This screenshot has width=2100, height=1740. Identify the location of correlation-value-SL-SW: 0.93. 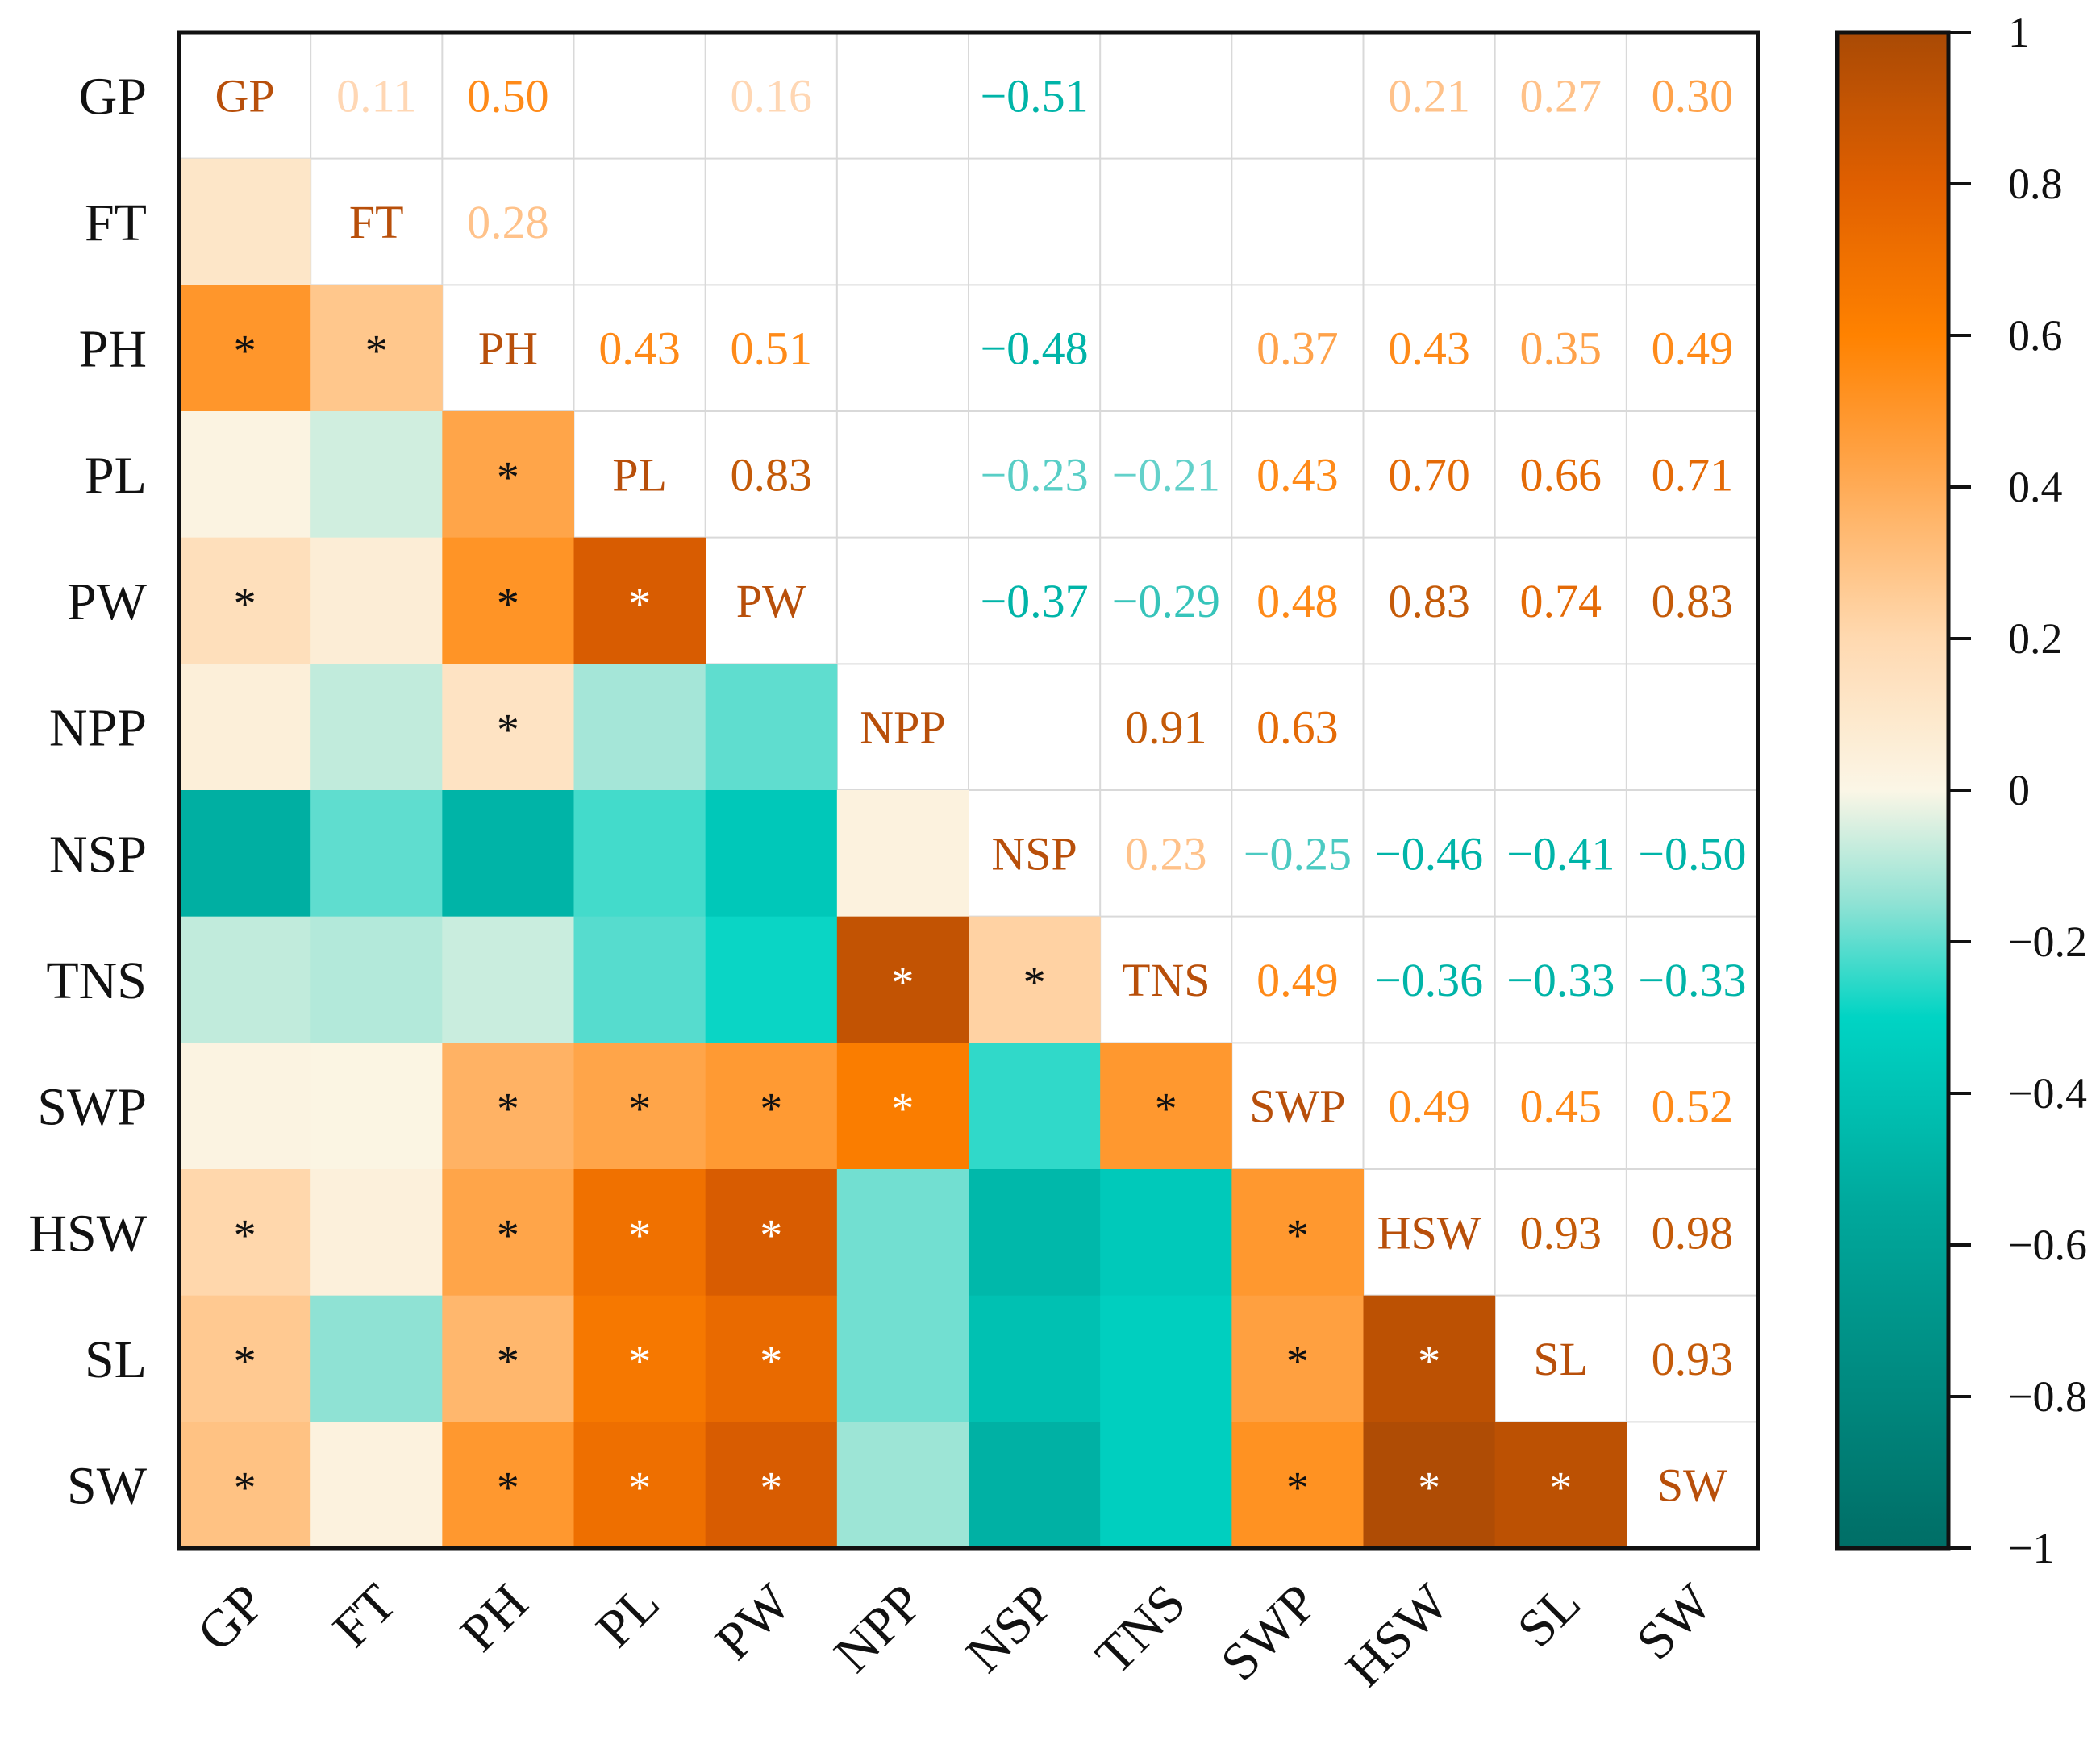
(1693, 1359).